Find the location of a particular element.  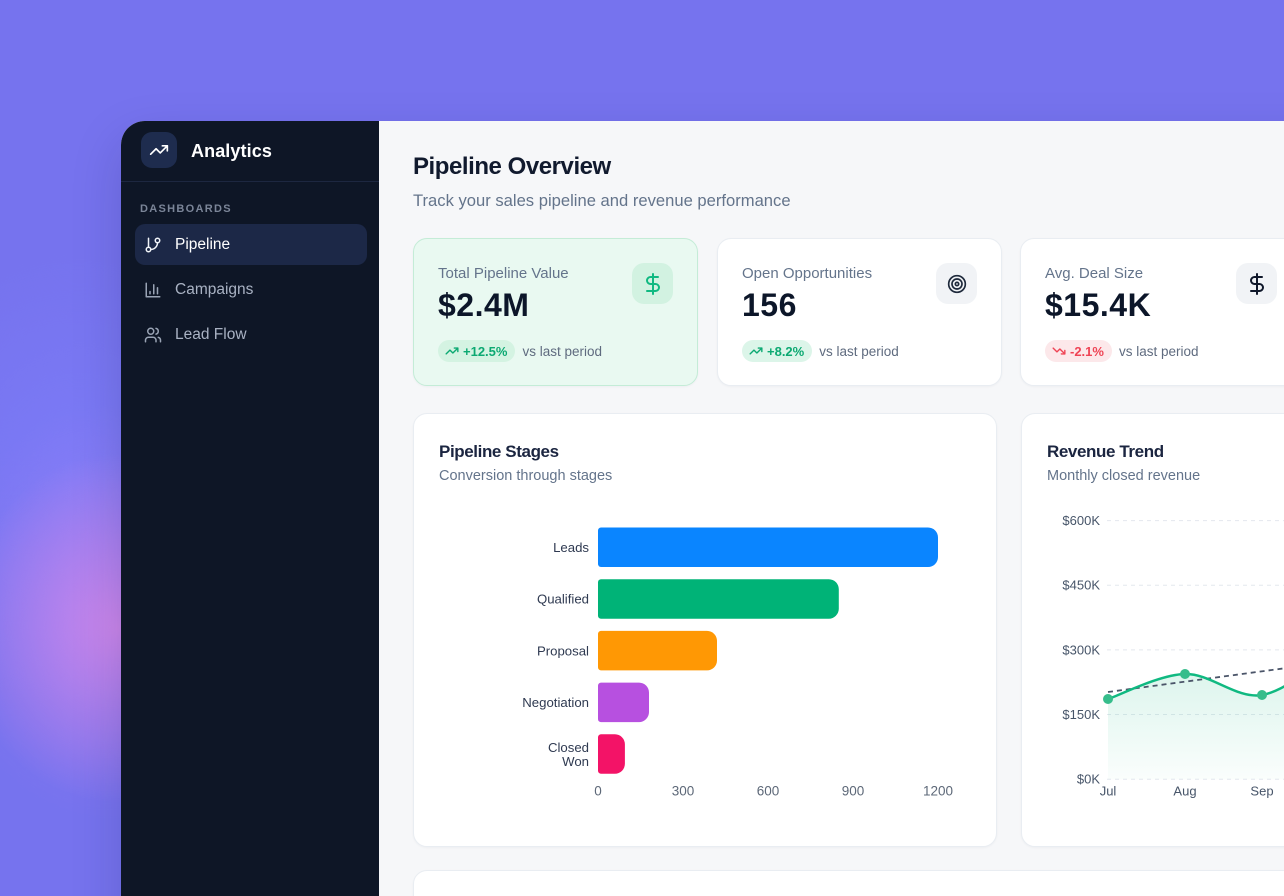

svg-text: Sep is located at coordinates (1261, 791).